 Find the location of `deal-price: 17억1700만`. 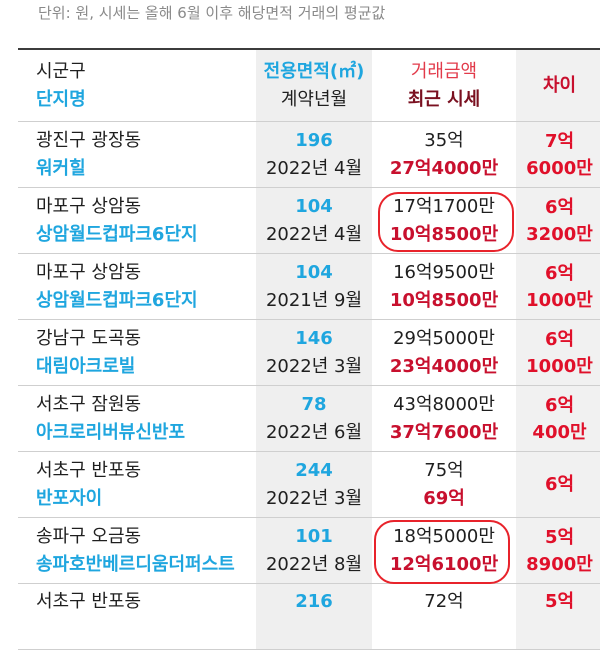

deal-price: 17억1700만 is located at coordinates (444, 206).